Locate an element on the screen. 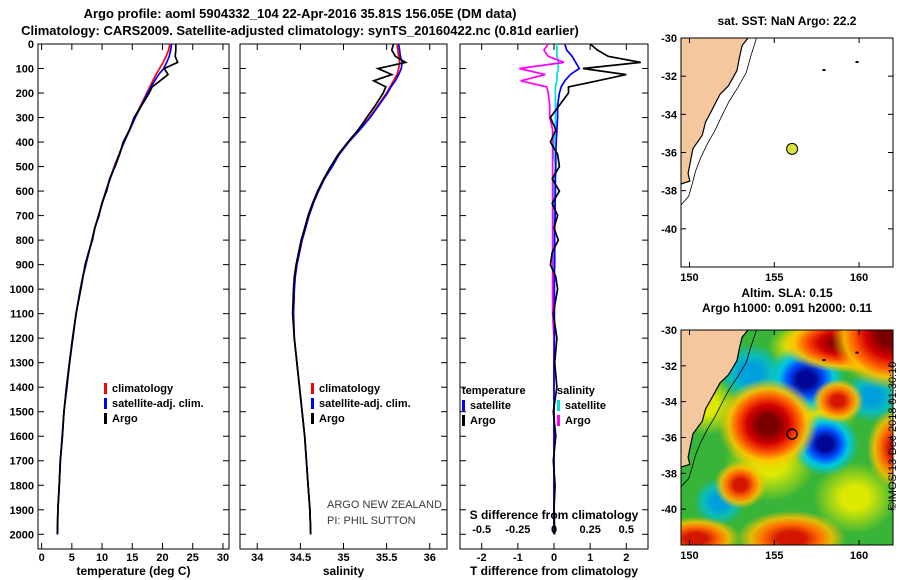 This screenshot has width=900, height=580. sla-heatmap is located at coordinates (787, 437).